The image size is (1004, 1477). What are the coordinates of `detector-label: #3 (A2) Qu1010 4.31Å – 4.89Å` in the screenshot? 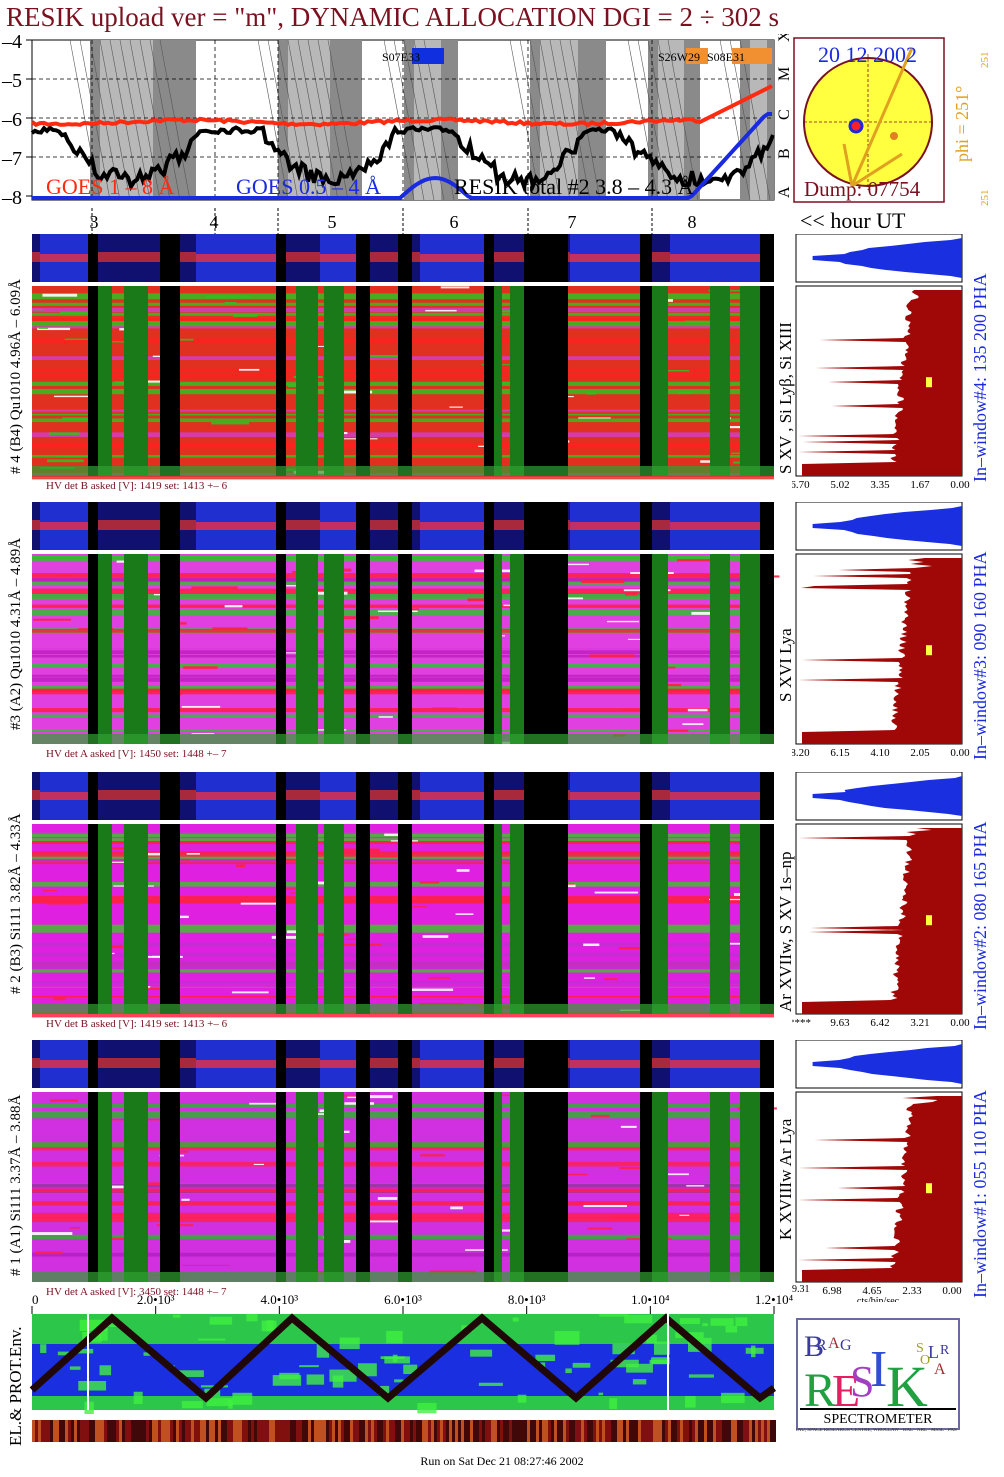 It's located at (16, 633).